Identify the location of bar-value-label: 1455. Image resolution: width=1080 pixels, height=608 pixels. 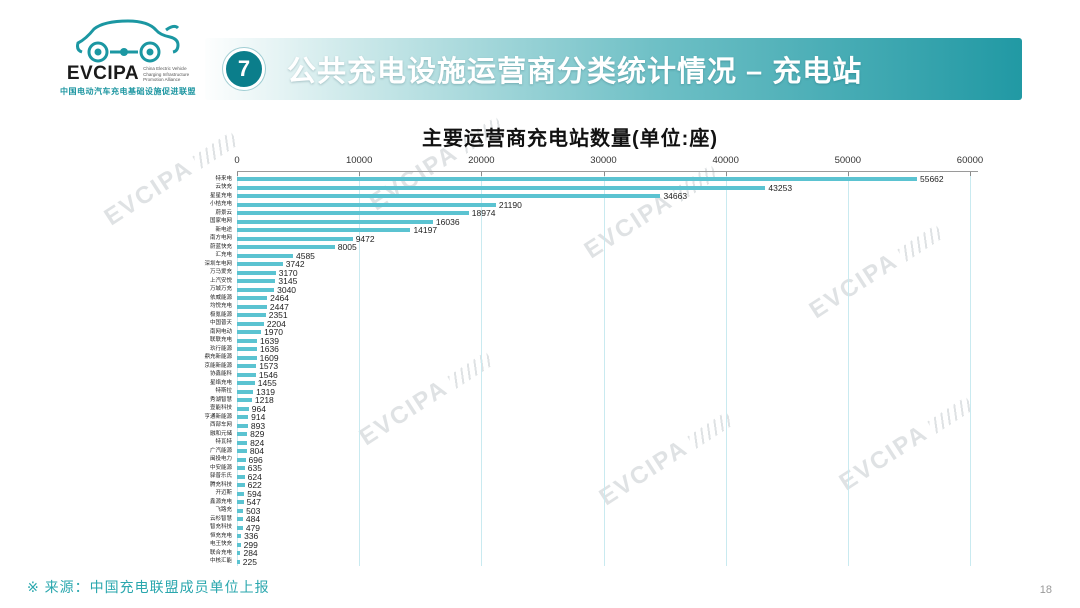
(267, 383).